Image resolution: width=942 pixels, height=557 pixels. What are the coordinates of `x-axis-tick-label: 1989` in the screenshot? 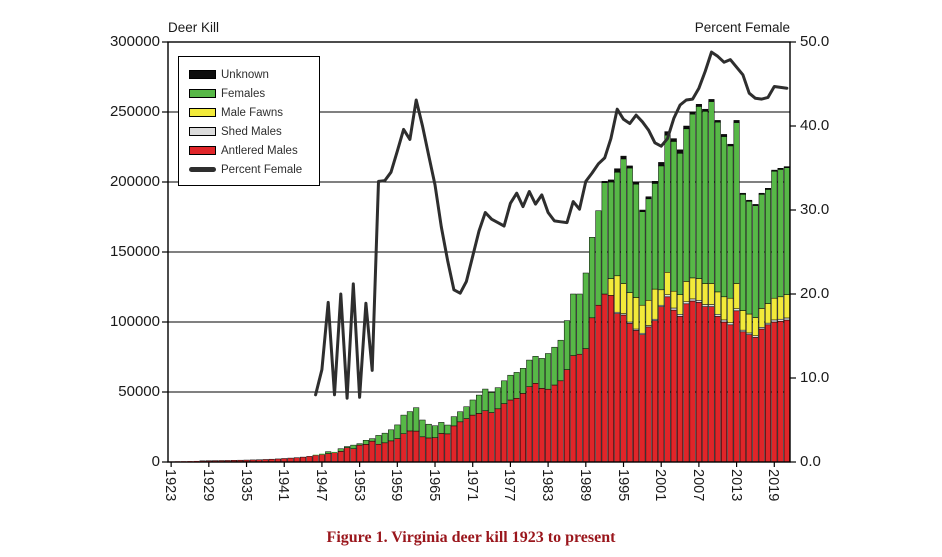 It's located at (584, 485).